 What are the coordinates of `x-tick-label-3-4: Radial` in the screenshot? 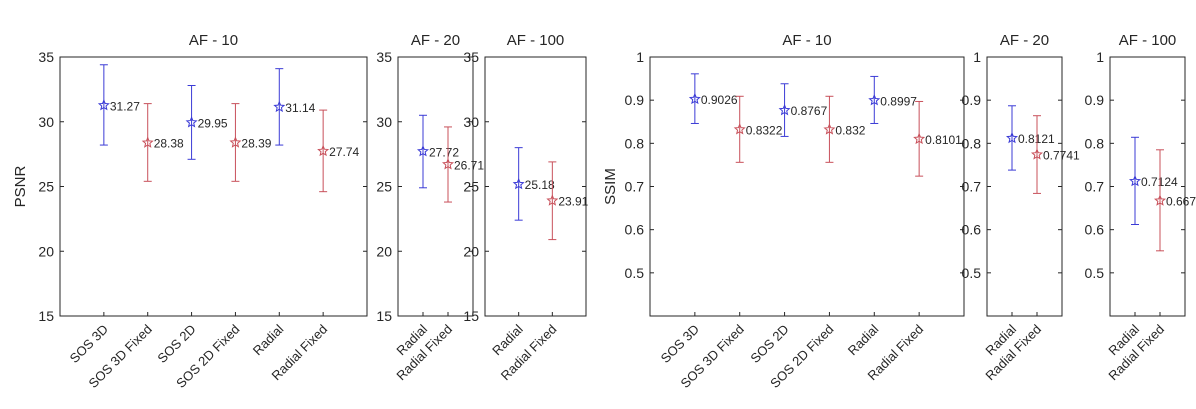 It's located at (863, 339).